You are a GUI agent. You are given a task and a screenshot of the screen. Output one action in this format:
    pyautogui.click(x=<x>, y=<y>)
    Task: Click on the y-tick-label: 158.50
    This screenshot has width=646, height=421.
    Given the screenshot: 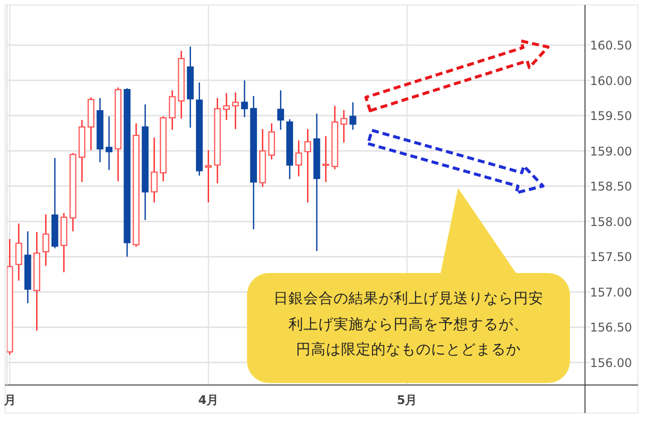 What is the action you would take?
    pyautogui.click(x=611, y=187)
    